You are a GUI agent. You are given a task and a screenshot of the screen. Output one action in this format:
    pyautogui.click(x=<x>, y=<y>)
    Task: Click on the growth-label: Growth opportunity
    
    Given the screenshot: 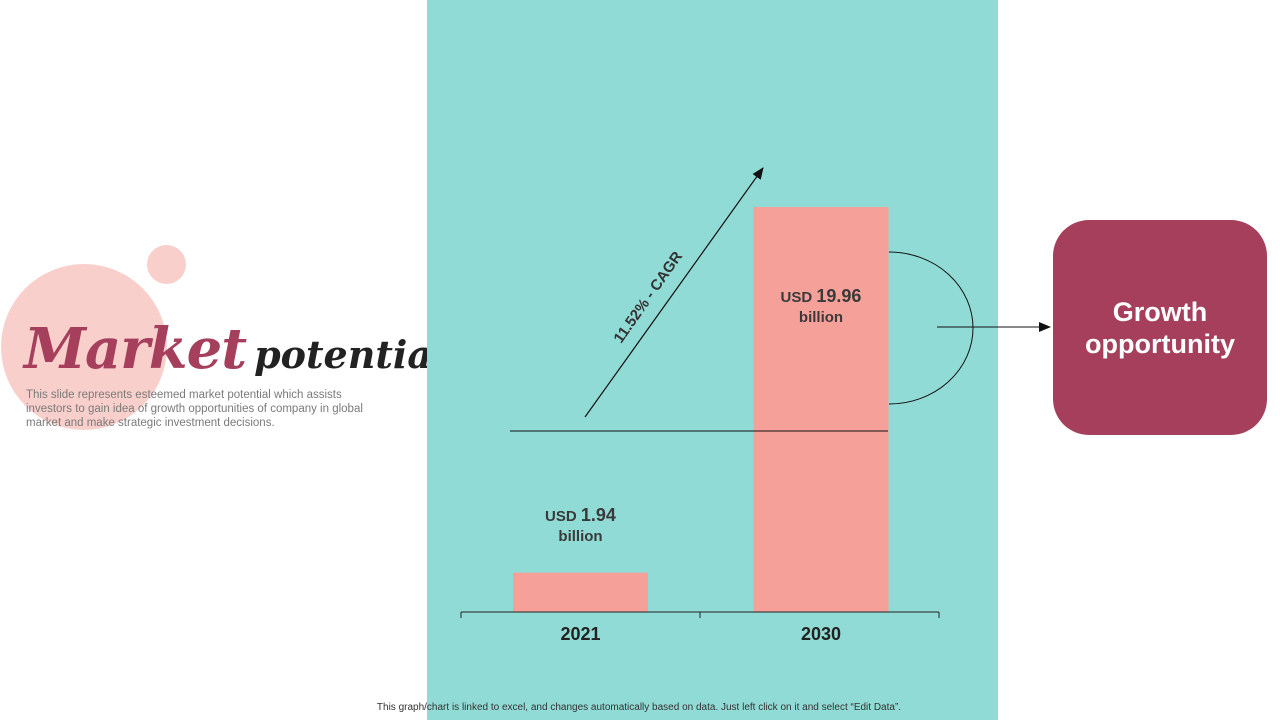 What is the action you would take?
    pyautogui.click(x=1160, y=327)
    